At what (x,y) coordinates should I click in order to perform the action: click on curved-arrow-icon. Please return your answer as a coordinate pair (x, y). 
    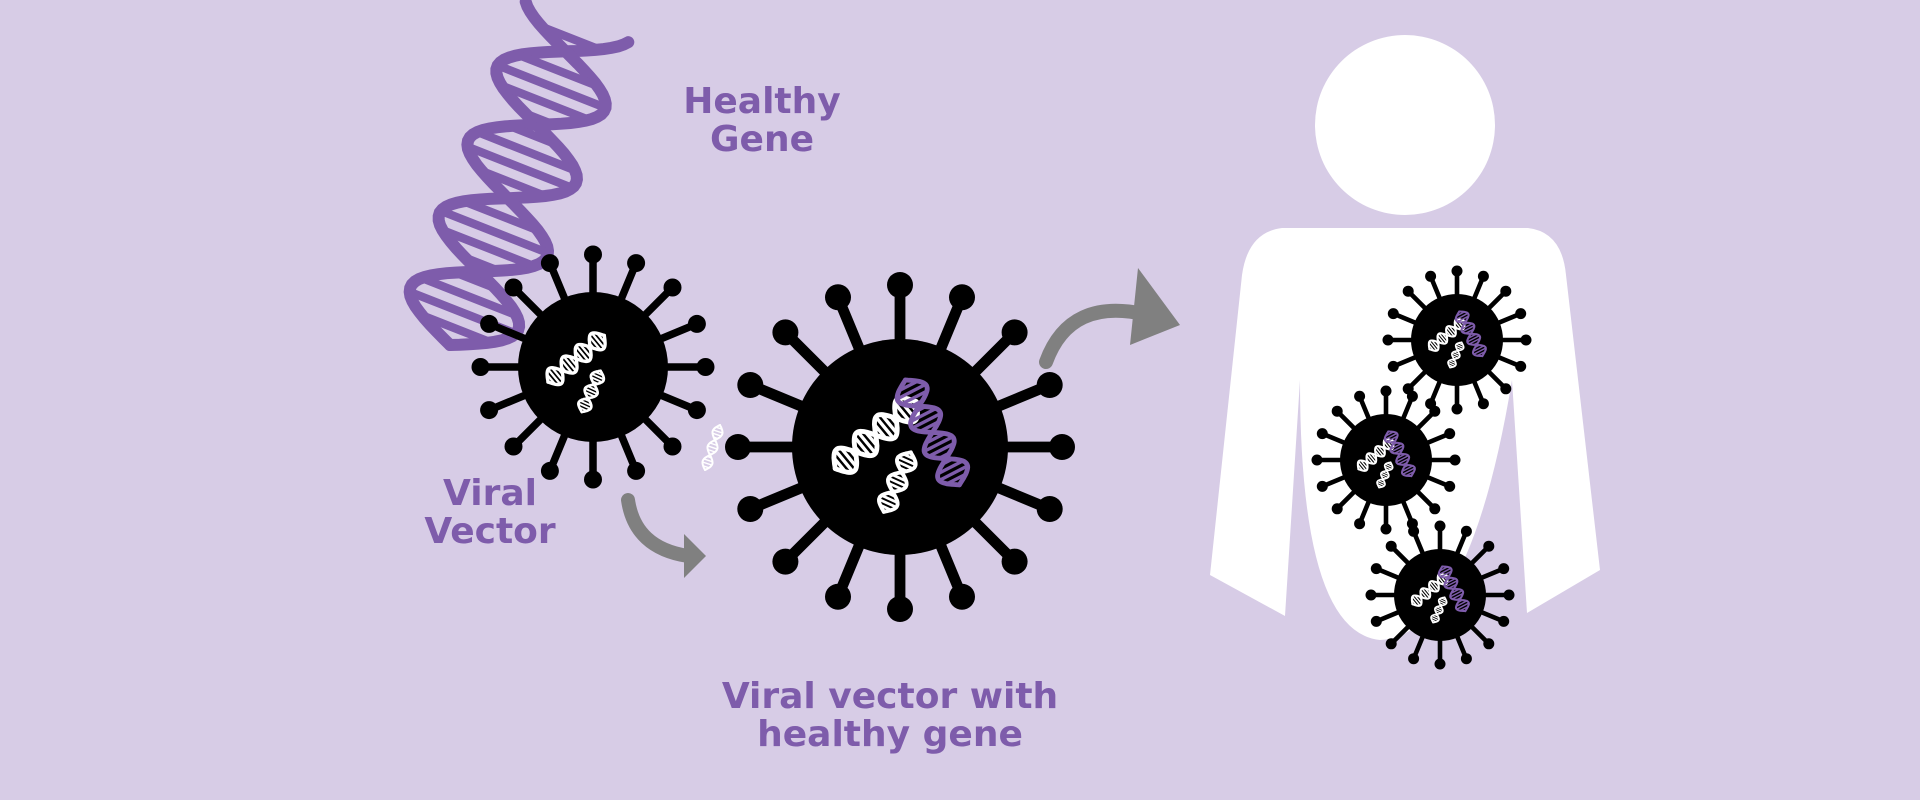
    Looking at the image, I should click on (1109, 318).